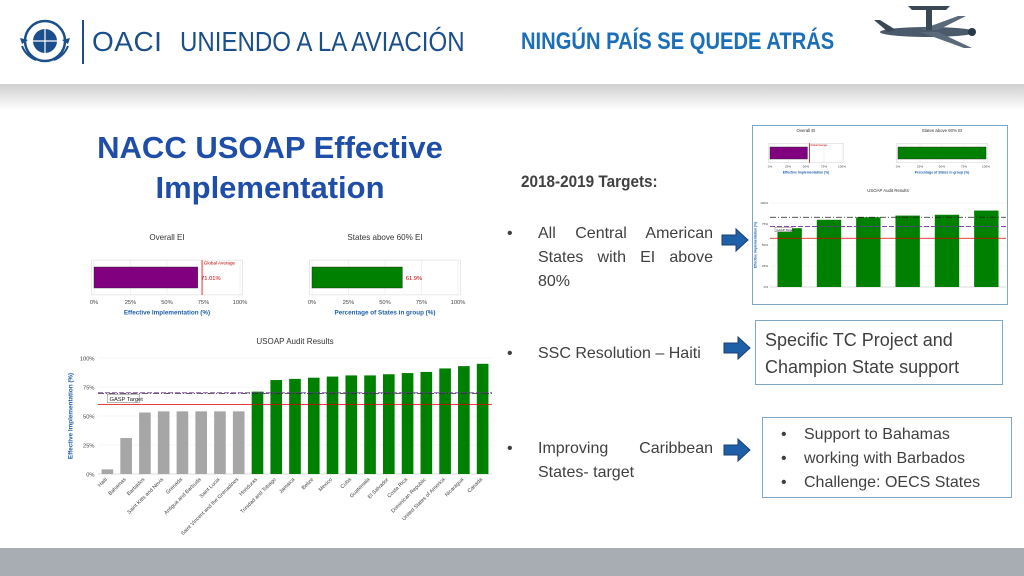 Image resolution: width=1024 pixels, height=576 pixels. Describe the element at coordinates (625, 460) in the screenshot. I see `target-text: Improving Caribbean States- target` at that location.